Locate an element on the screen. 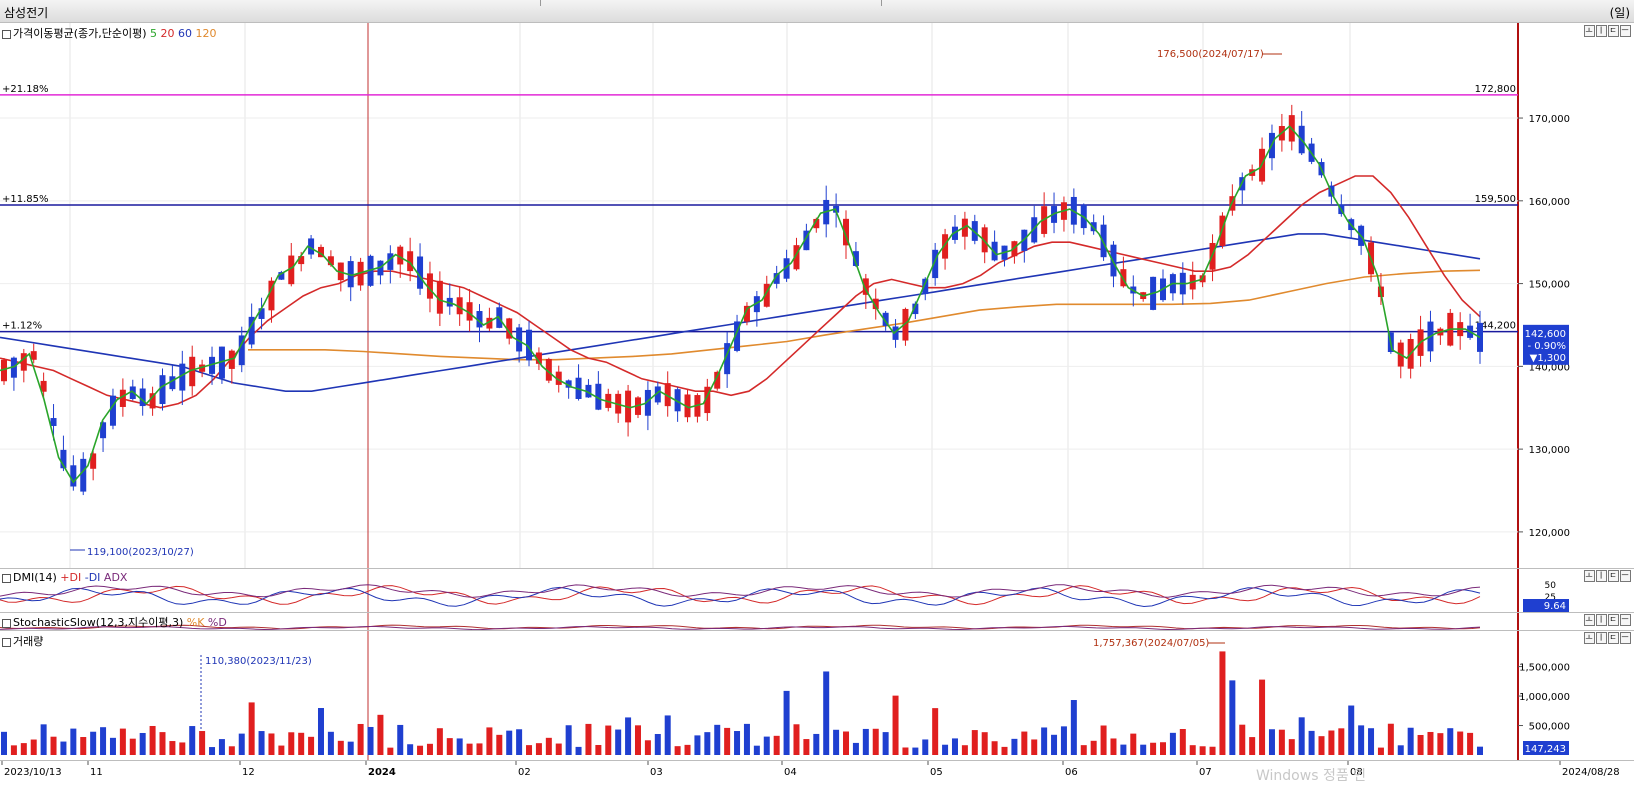  current-price: 142,600 is located at coordinates (1545, 334).